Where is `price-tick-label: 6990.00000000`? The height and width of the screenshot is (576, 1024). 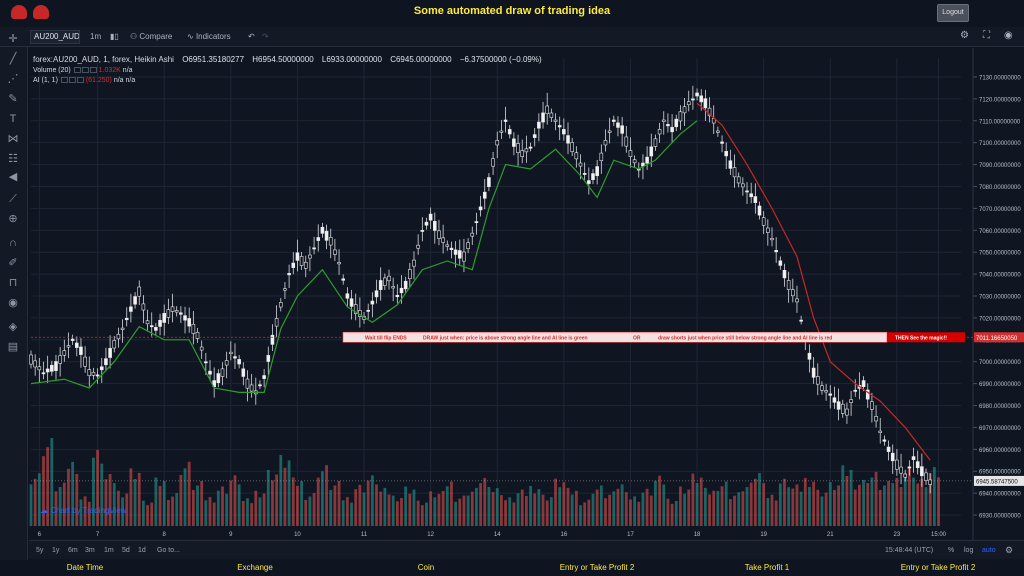 price-tick-label: 6990.00000000 is located at coordinates (1000, 385).